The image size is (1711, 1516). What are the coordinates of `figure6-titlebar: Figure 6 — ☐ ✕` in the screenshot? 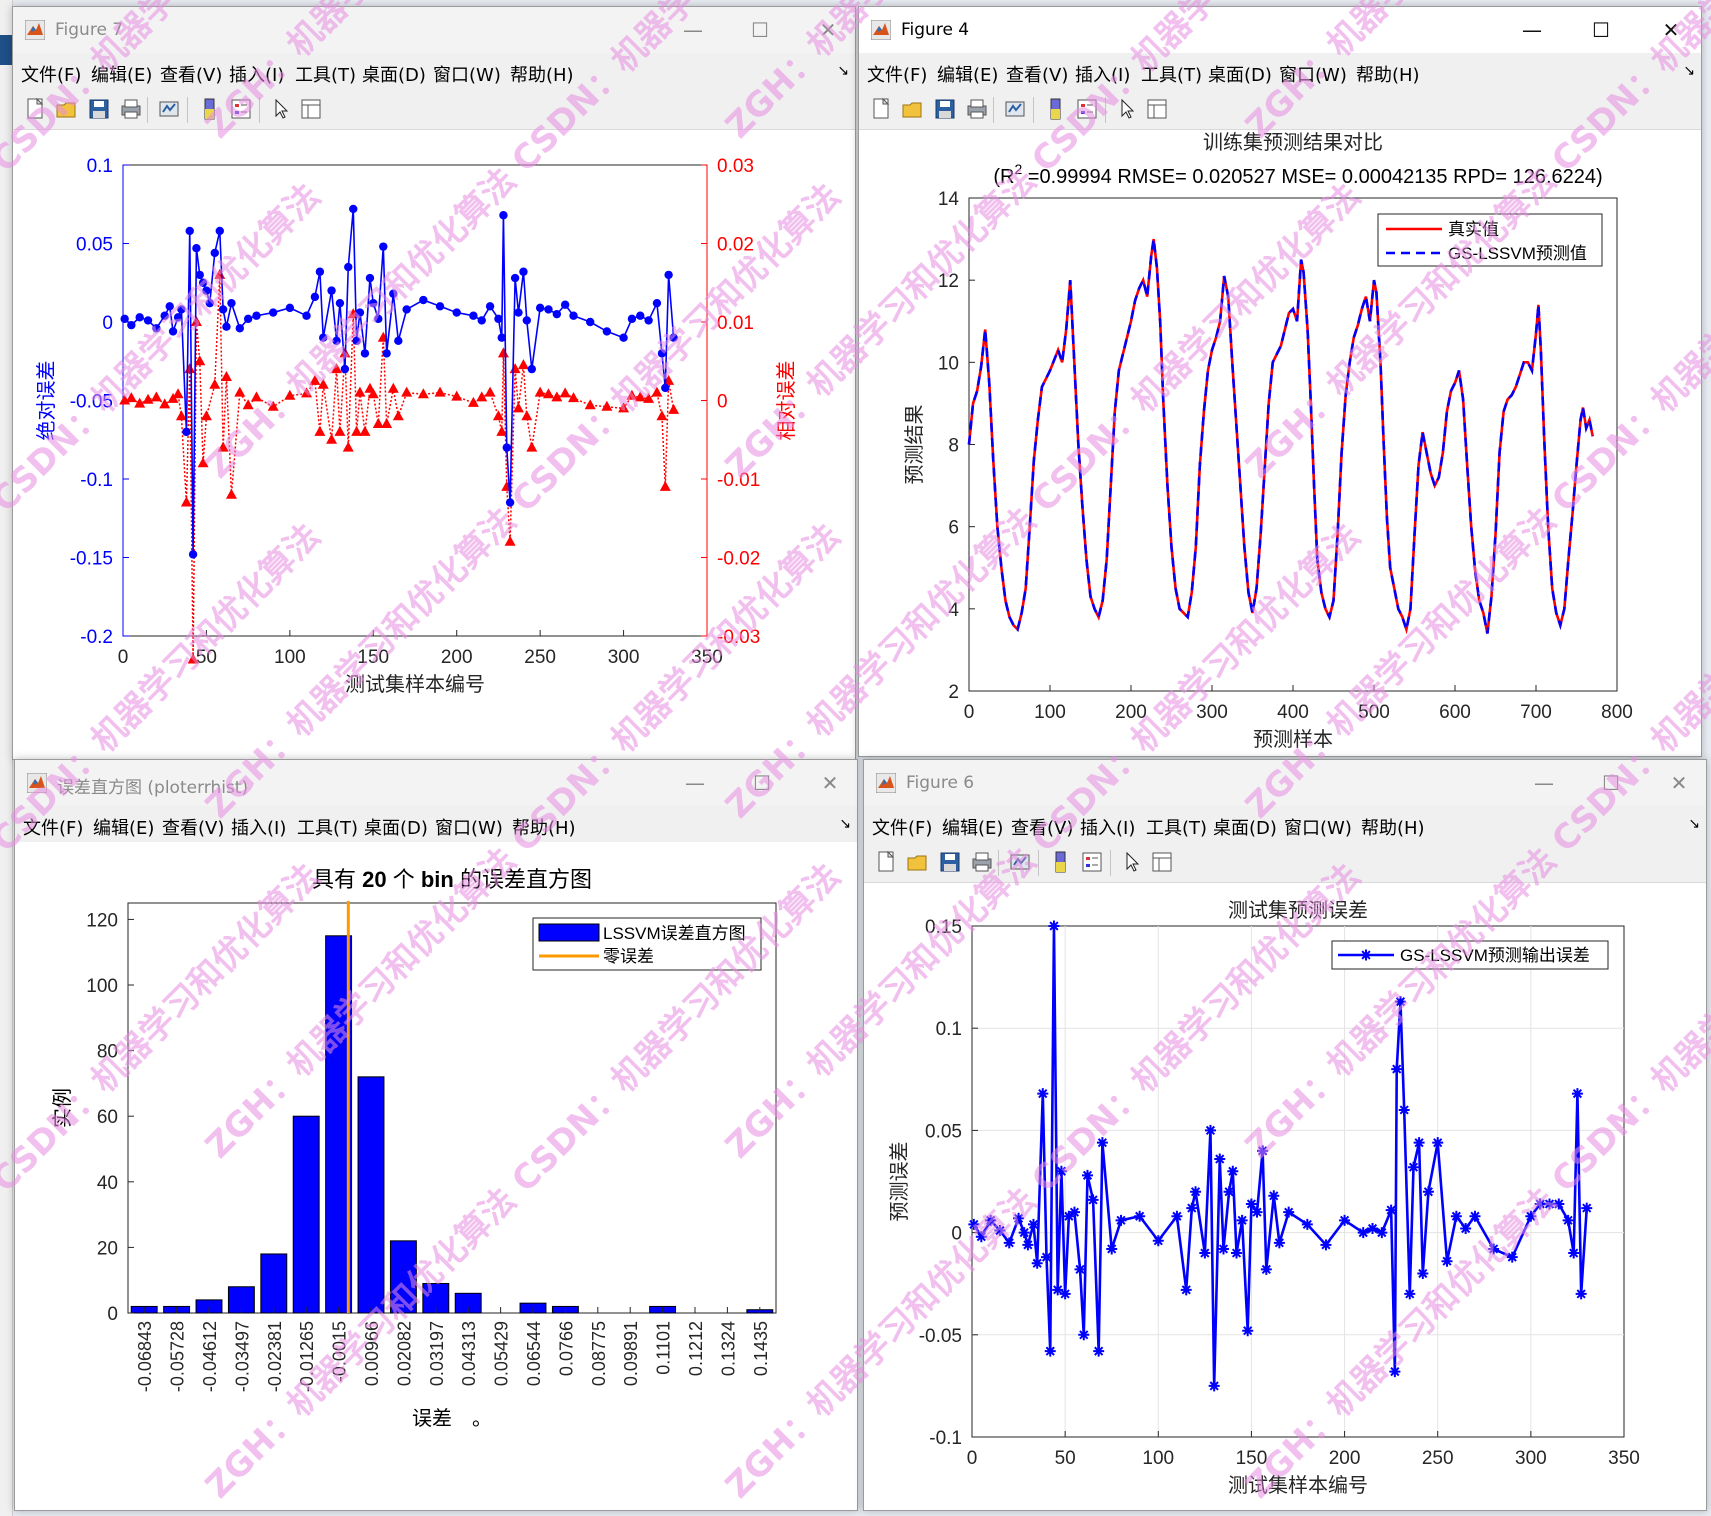 It's located at (1285, 783).